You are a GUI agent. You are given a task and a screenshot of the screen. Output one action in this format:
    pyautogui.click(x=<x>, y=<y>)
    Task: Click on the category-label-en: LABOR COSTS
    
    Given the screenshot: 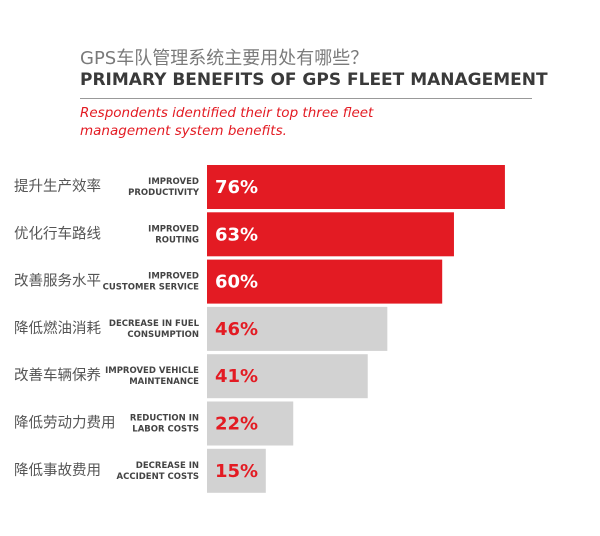 What is the action you would take?
    pyautogui.click(x=165, y=430)
    